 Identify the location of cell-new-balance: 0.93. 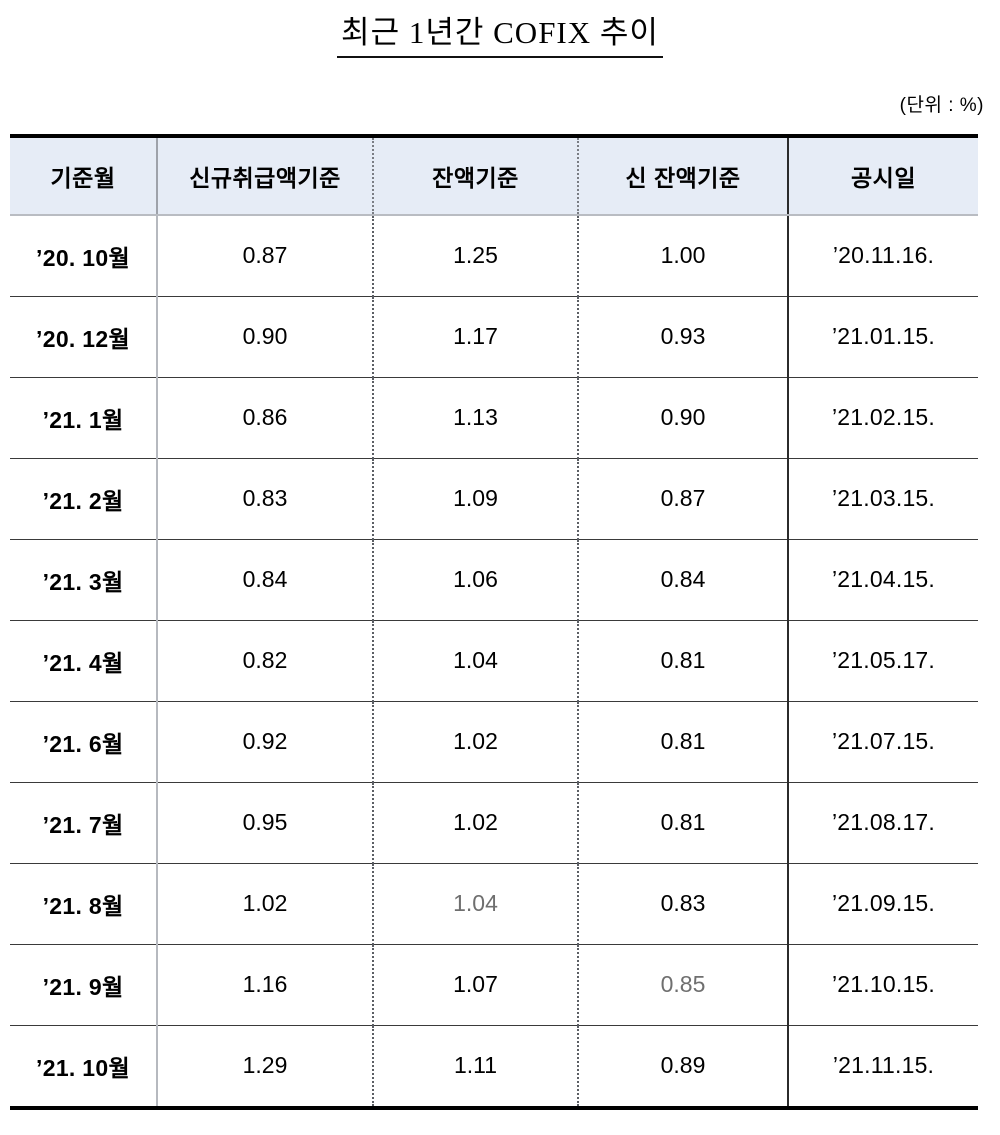
(682, 337).